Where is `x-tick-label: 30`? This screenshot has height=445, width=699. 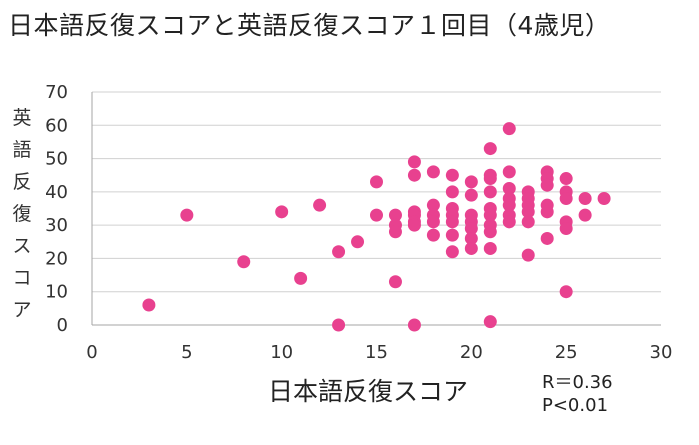 x-tick-label: 30 is located at coordinates (661, 352).